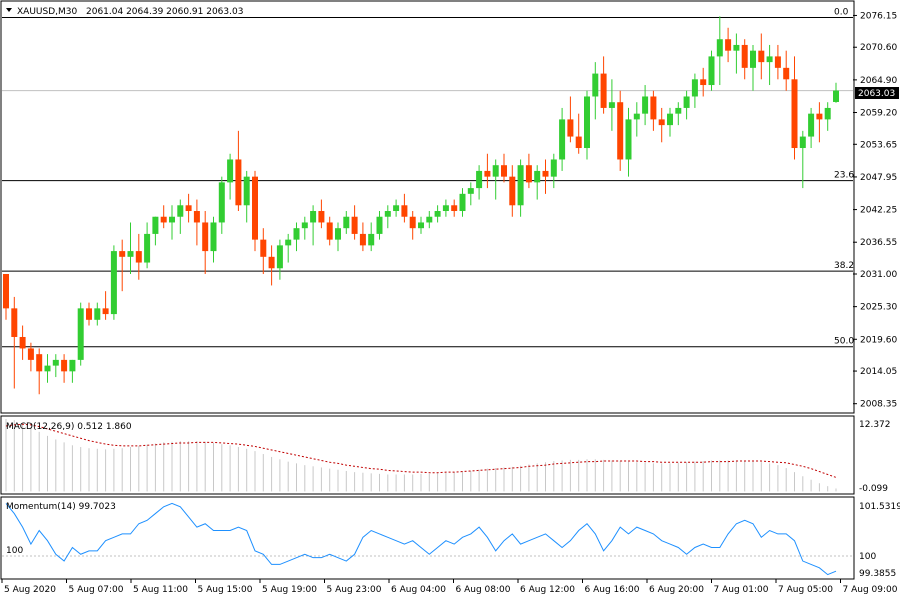 The image size is (900, 600). What do you see at coordinates (676, 590) in the screenshot?
I see `time-tick-label: 6 Aug 20:00` at bounding box center [676, 590].